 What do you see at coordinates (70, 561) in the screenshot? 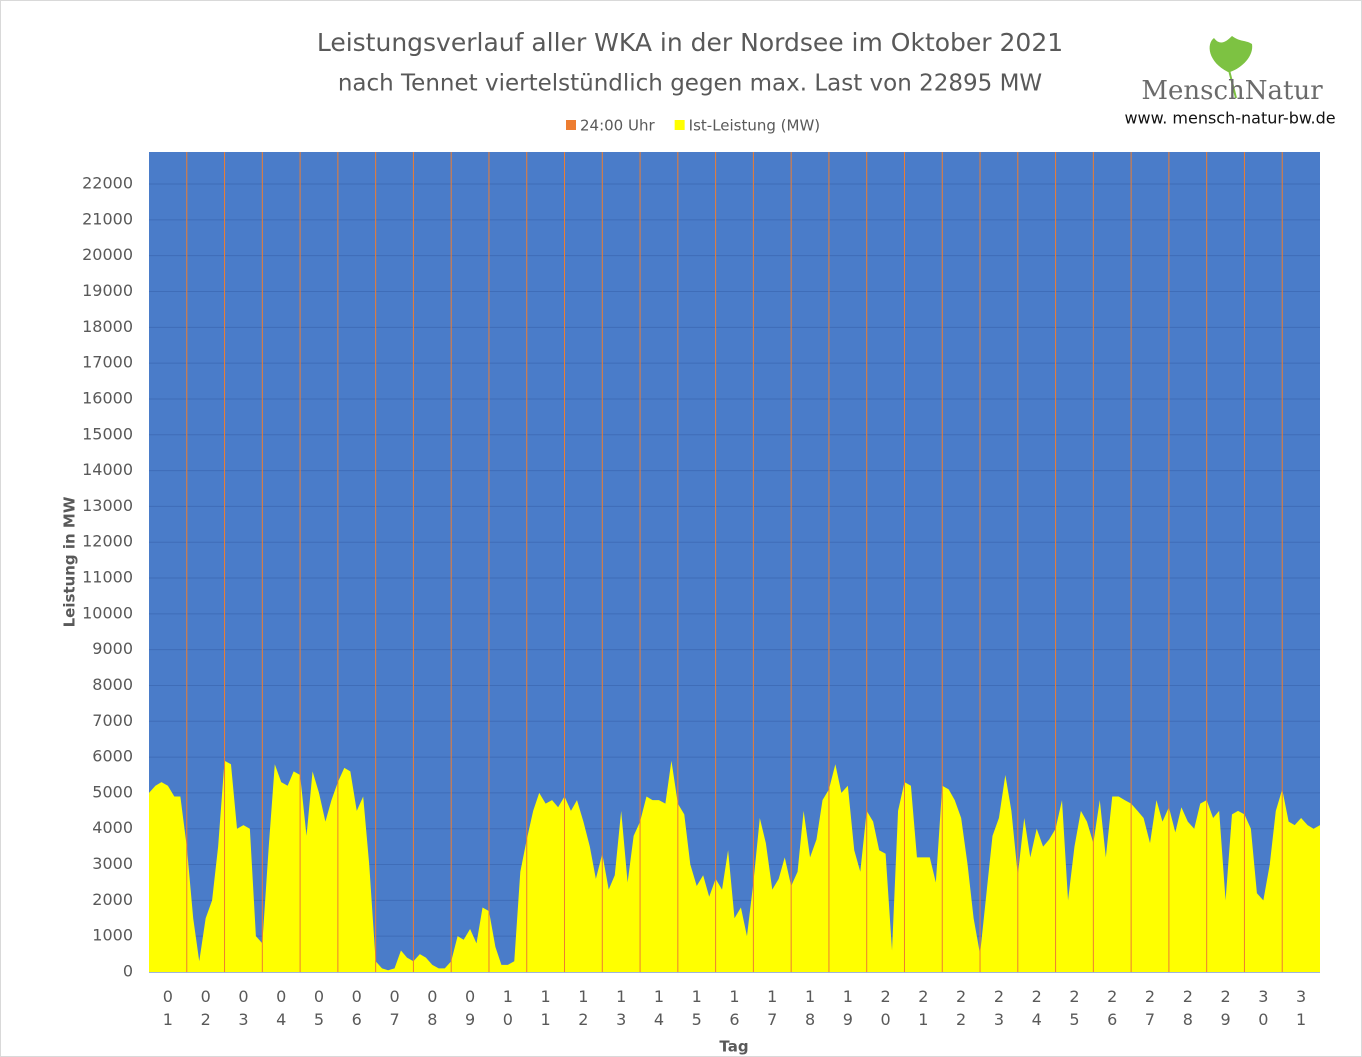
I see `y-axis-label: Leistung in MW` at bounding box center [70, 561].